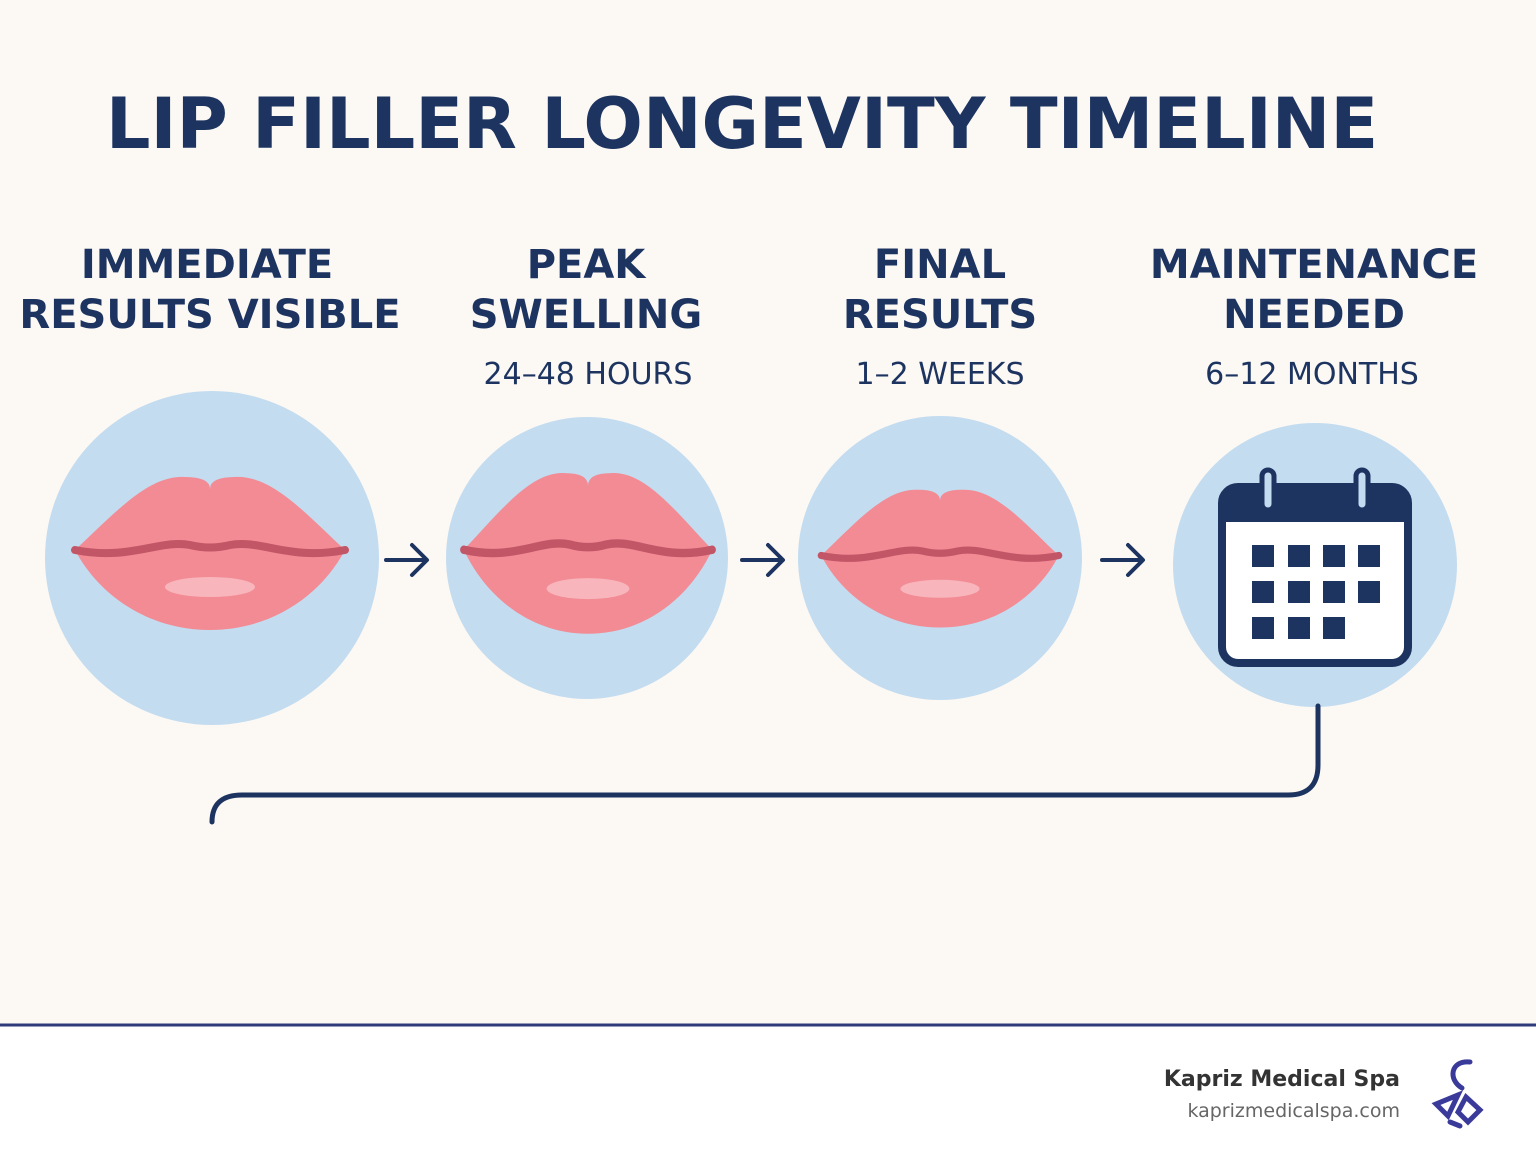 This screenshot has height=1154, width=1536. What do you see at coordinates (588, 374) in the screenshot?
I see `step-duration: 24–48 HOURS` at bounding box center [588, 374].